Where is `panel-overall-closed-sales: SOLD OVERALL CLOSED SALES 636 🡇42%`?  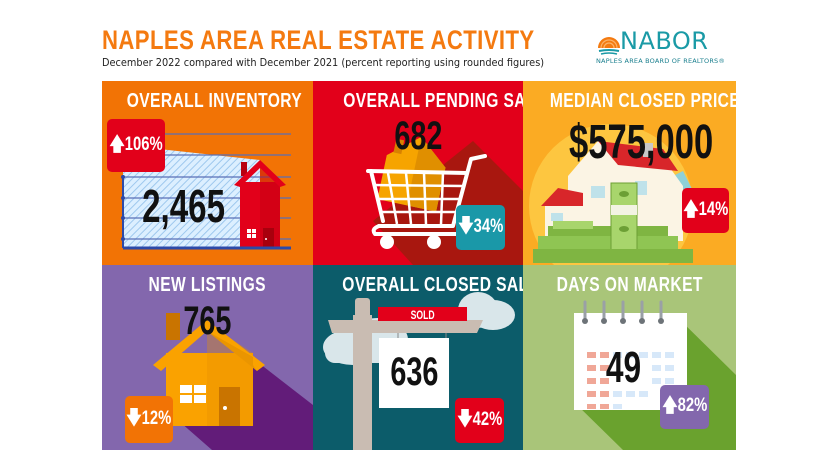
panel-overall-closed-sales: SOLD OVERALL CLOSED SALES 636 🡇42% is located at coordinates (418, 357).